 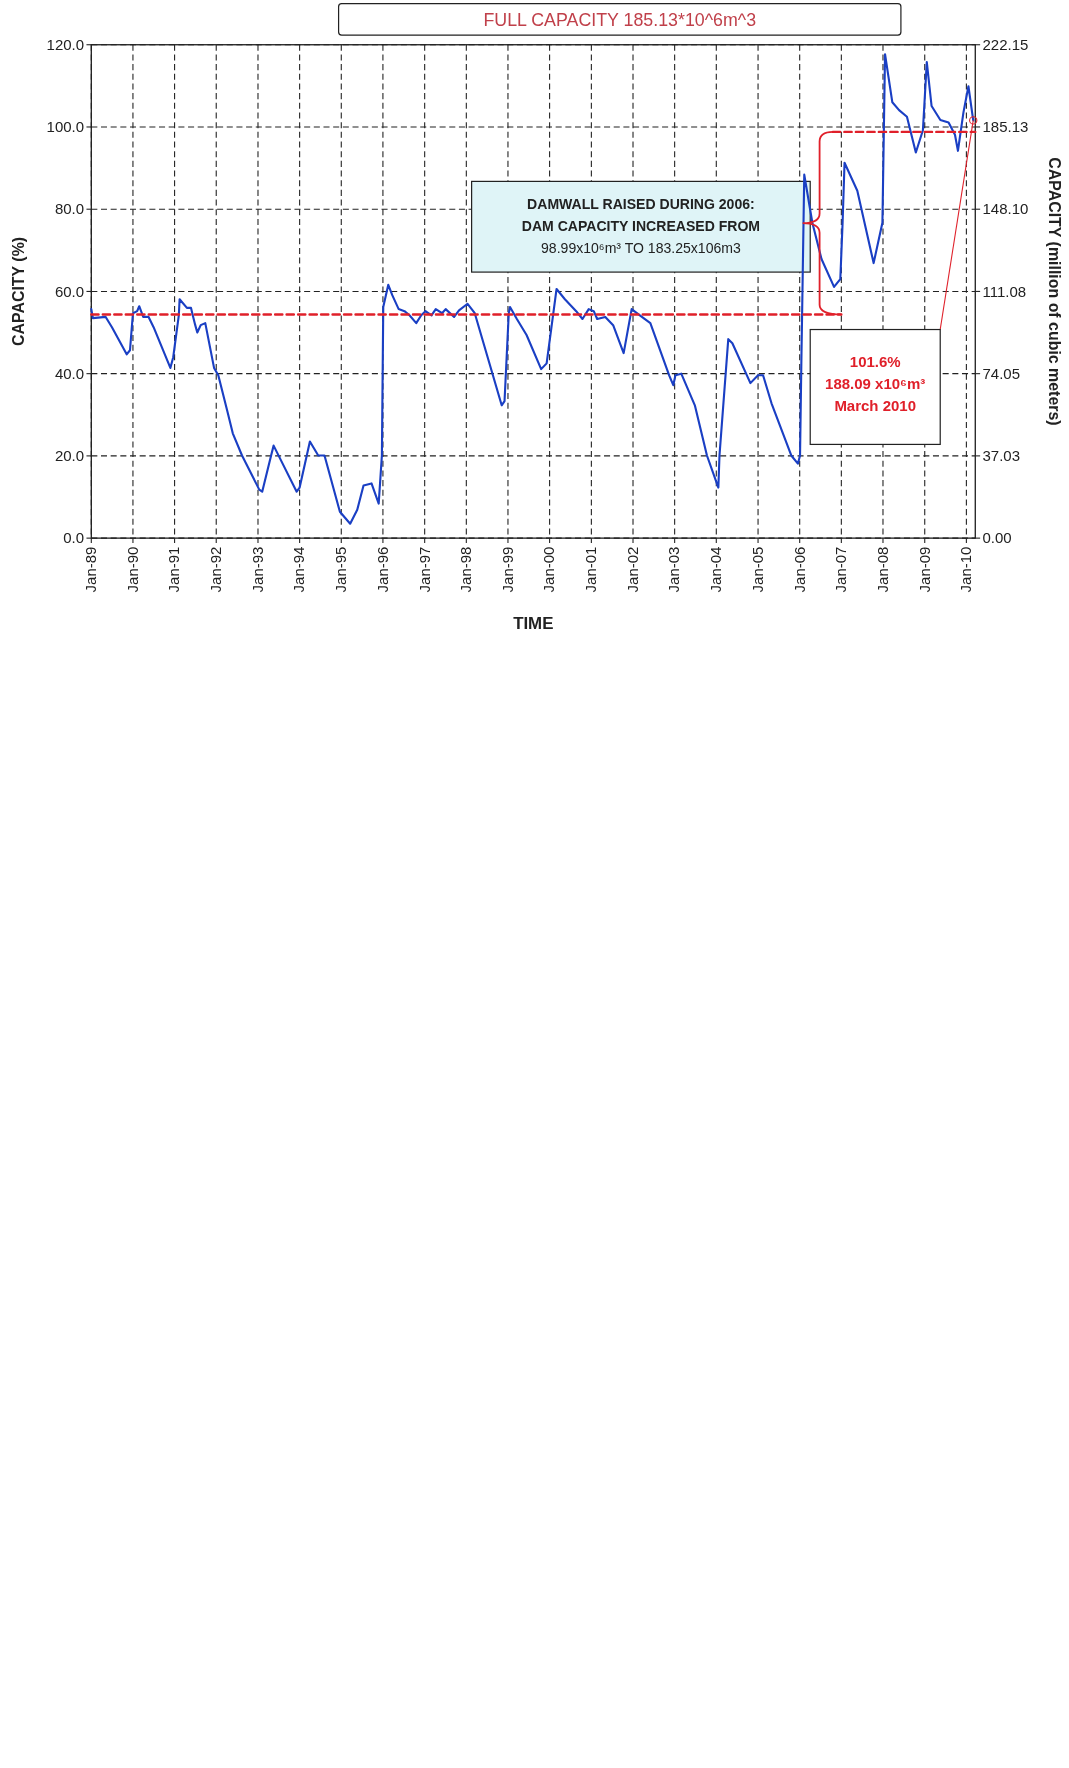 What do you see at coordinates (69, 456) in the screenshot?
I see `y-tick-label: 20.0` at bounding box center [69, 456].